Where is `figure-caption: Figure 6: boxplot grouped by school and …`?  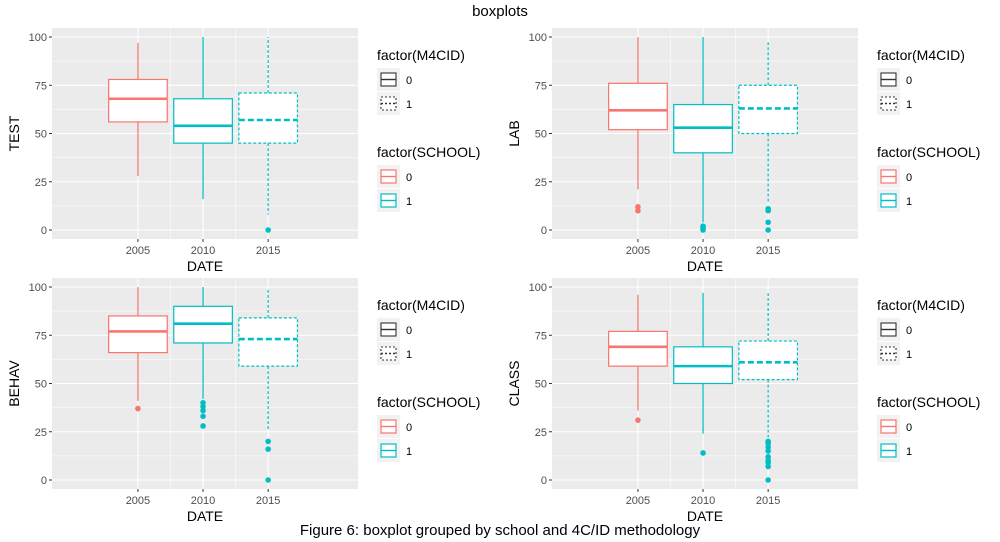 figure-caption: Figure 6: boxplot grouped by school and … is located at coordinates (500, 530).